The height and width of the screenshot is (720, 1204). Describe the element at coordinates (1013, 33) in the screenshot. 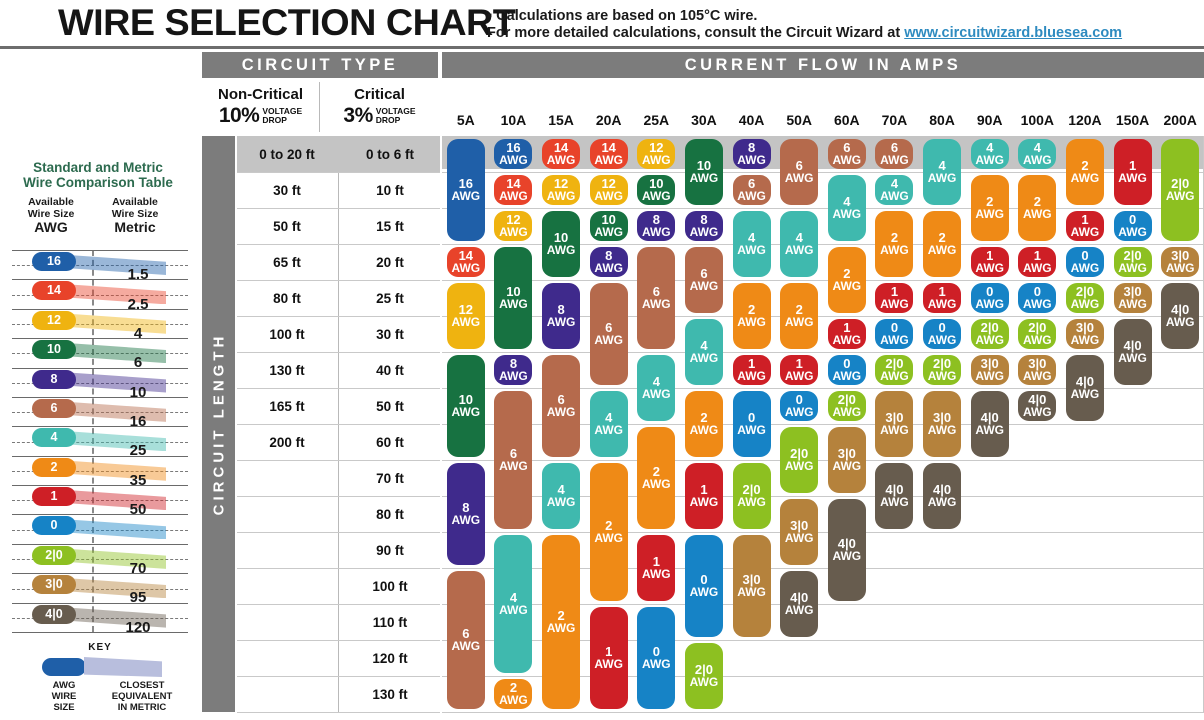

I see `circuit-wizard-link: www.circuitwizard.bluesea.com` at that location.